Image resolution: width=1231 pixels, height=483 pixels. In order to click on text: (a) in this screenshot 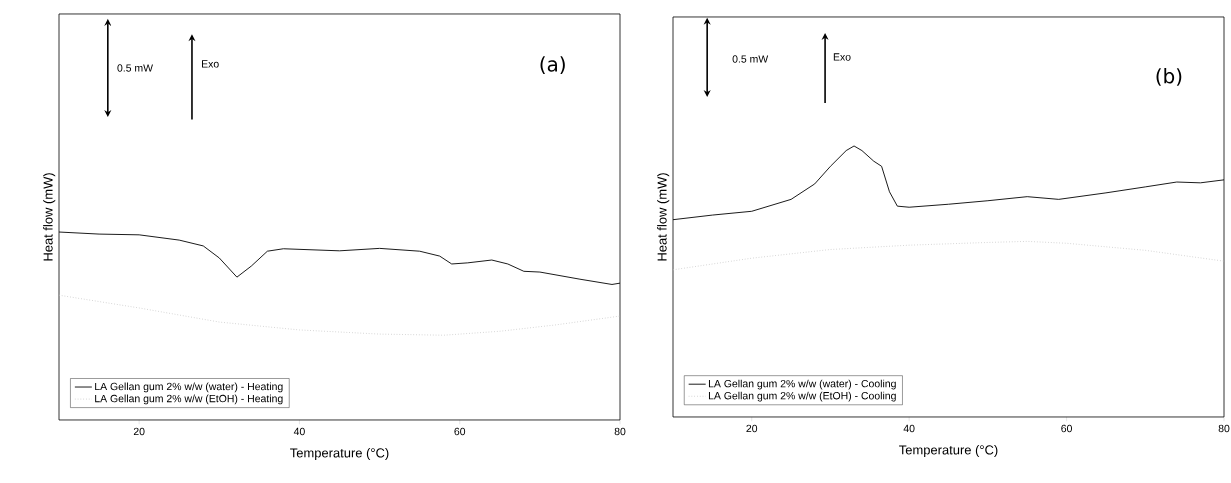, I will do `click(552, 65)`.